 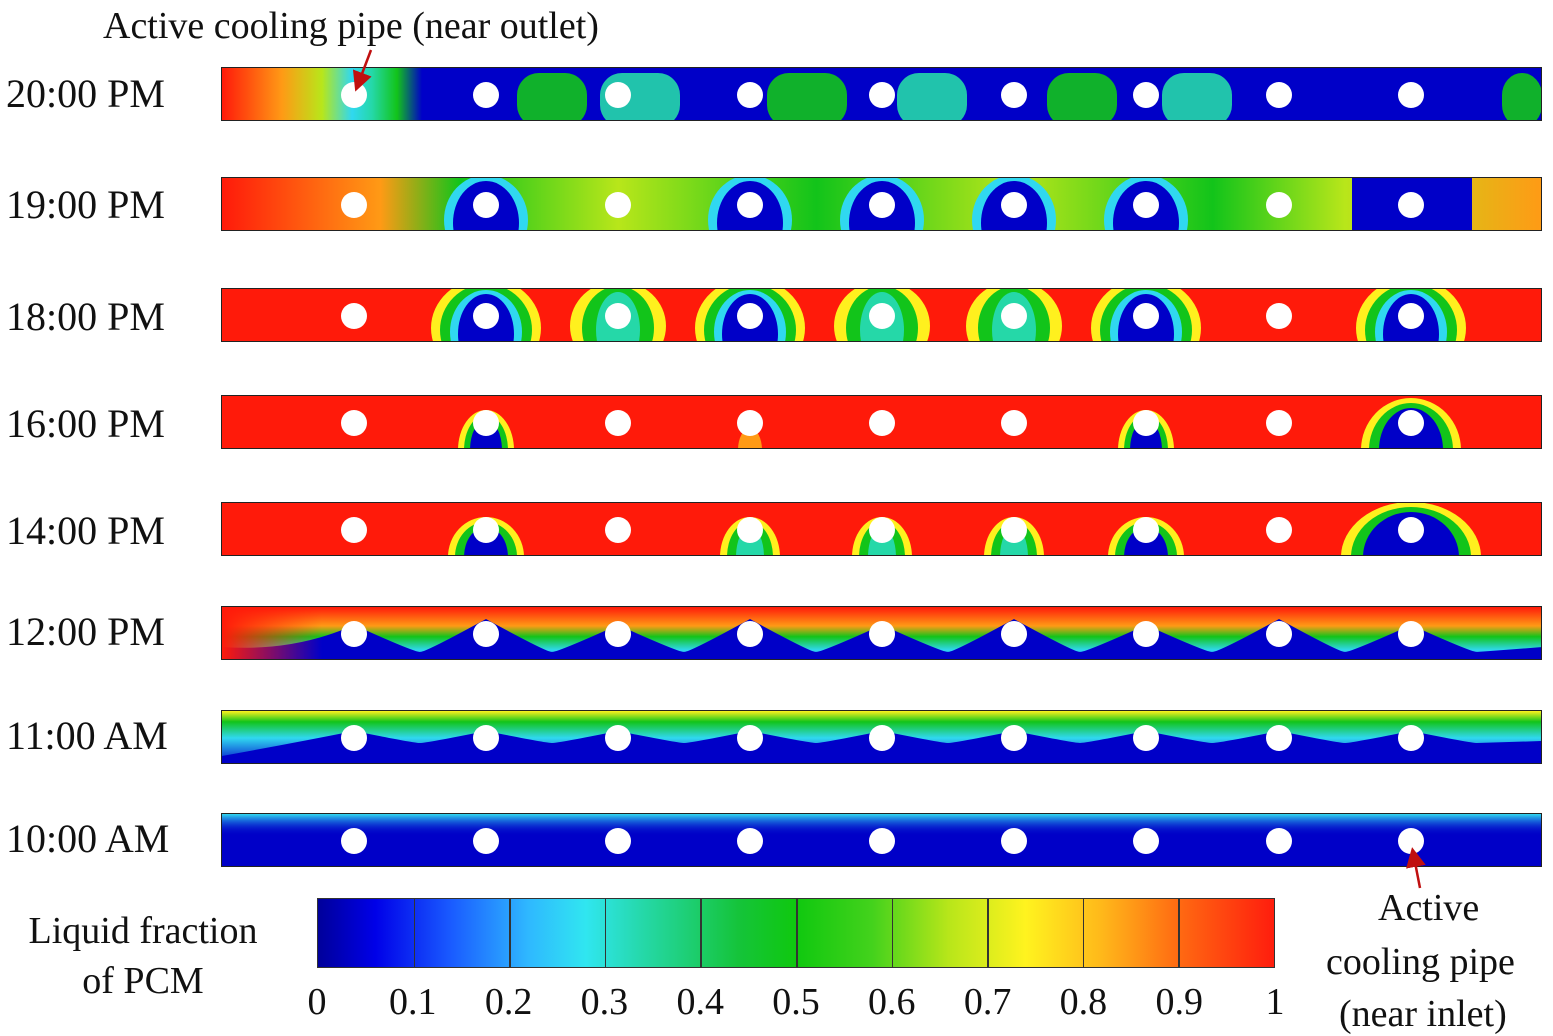 What do you see at coordinates (85, 93) in the screenshot?
I see `time-label-20: 20:00 PM` at bounding box center [85, 93].